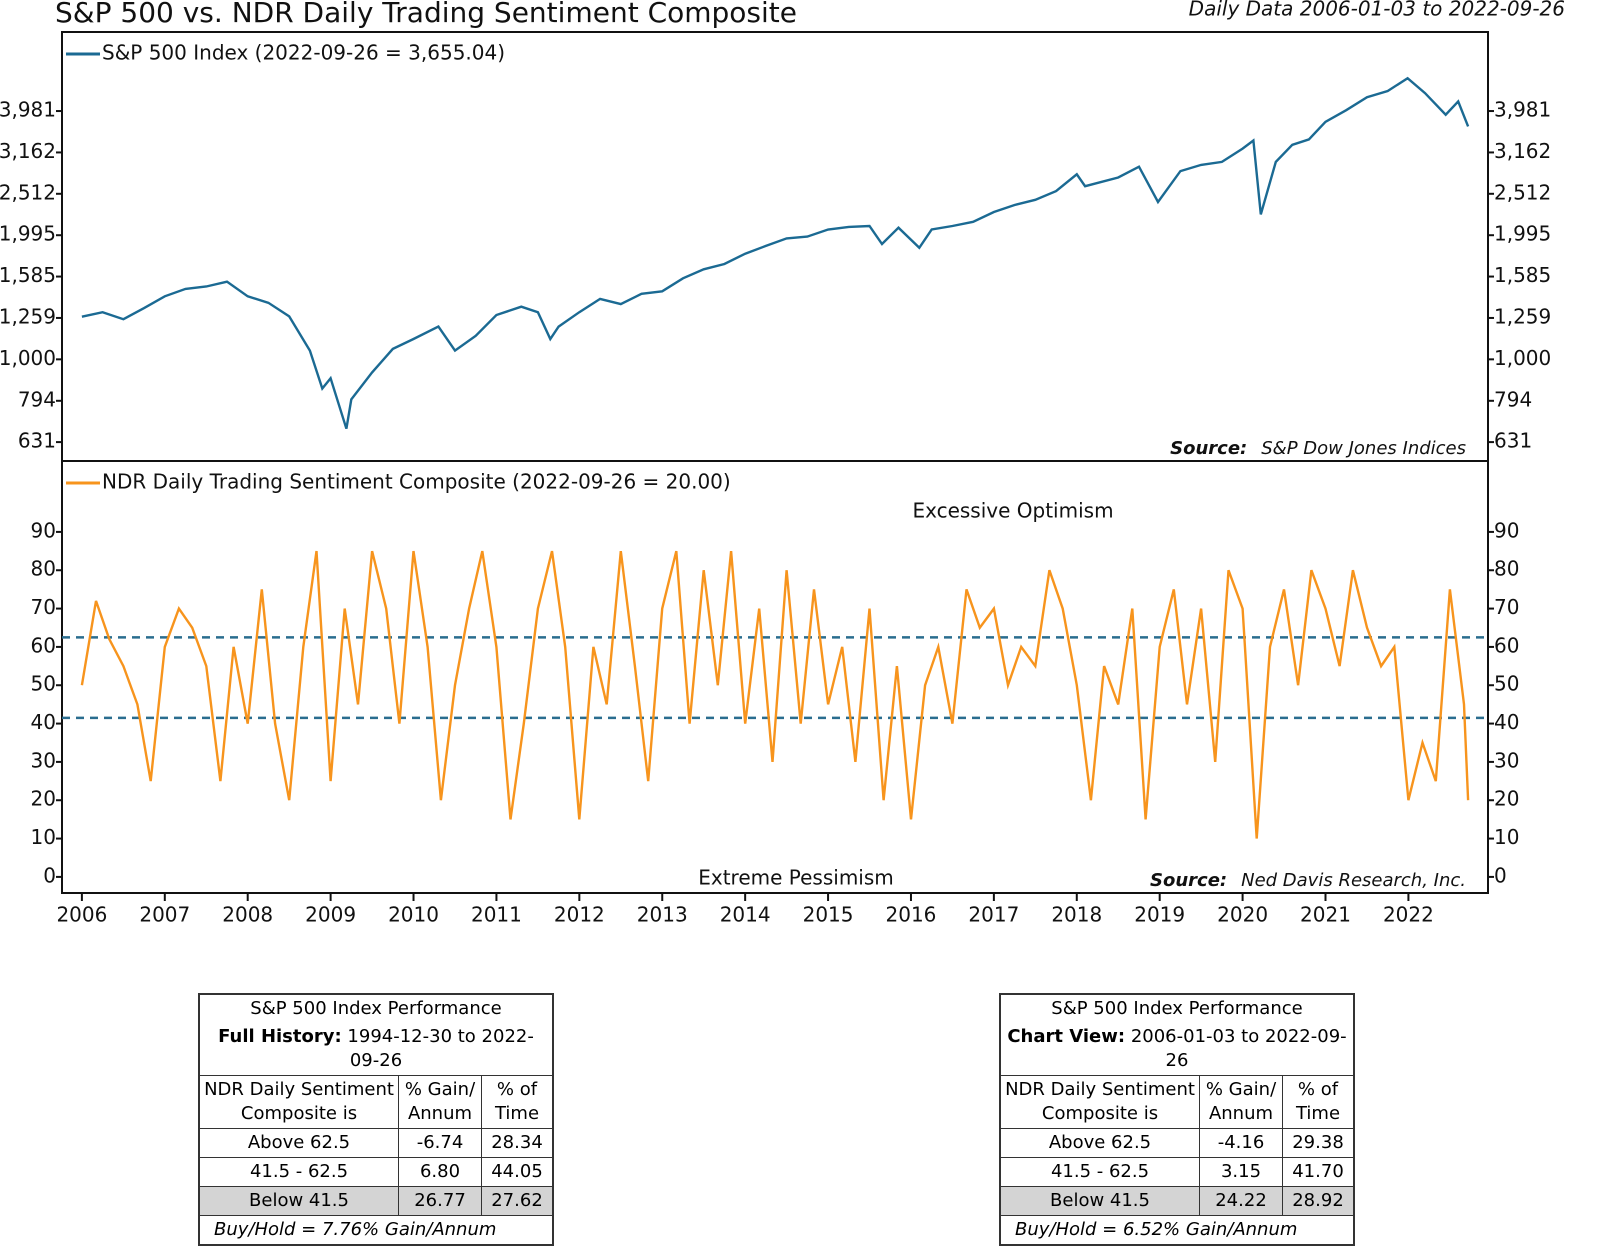 The width and height of the screenshot is (1605, 1252). I want to click on table-cell: 3.15, so click(1241, 1172).